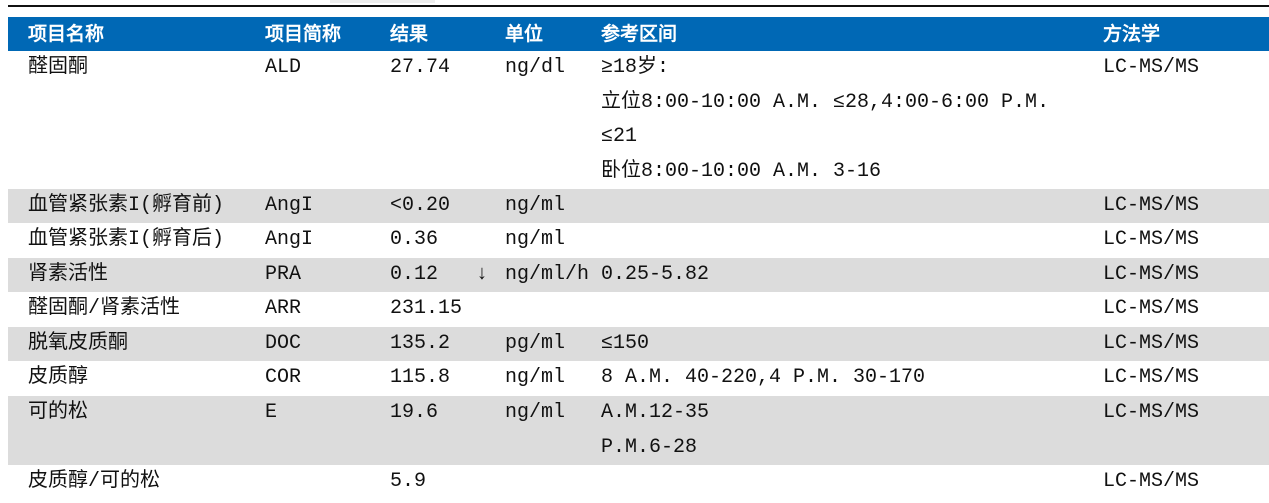 The image size is (1269, 503). What do you see at coordinates (825, 102) in the screenshot?
I see `reference-line: 立位8:00-10:00 A.M. ≤28,4:00-6:00 P.M.` at bounding box center [825, 102].